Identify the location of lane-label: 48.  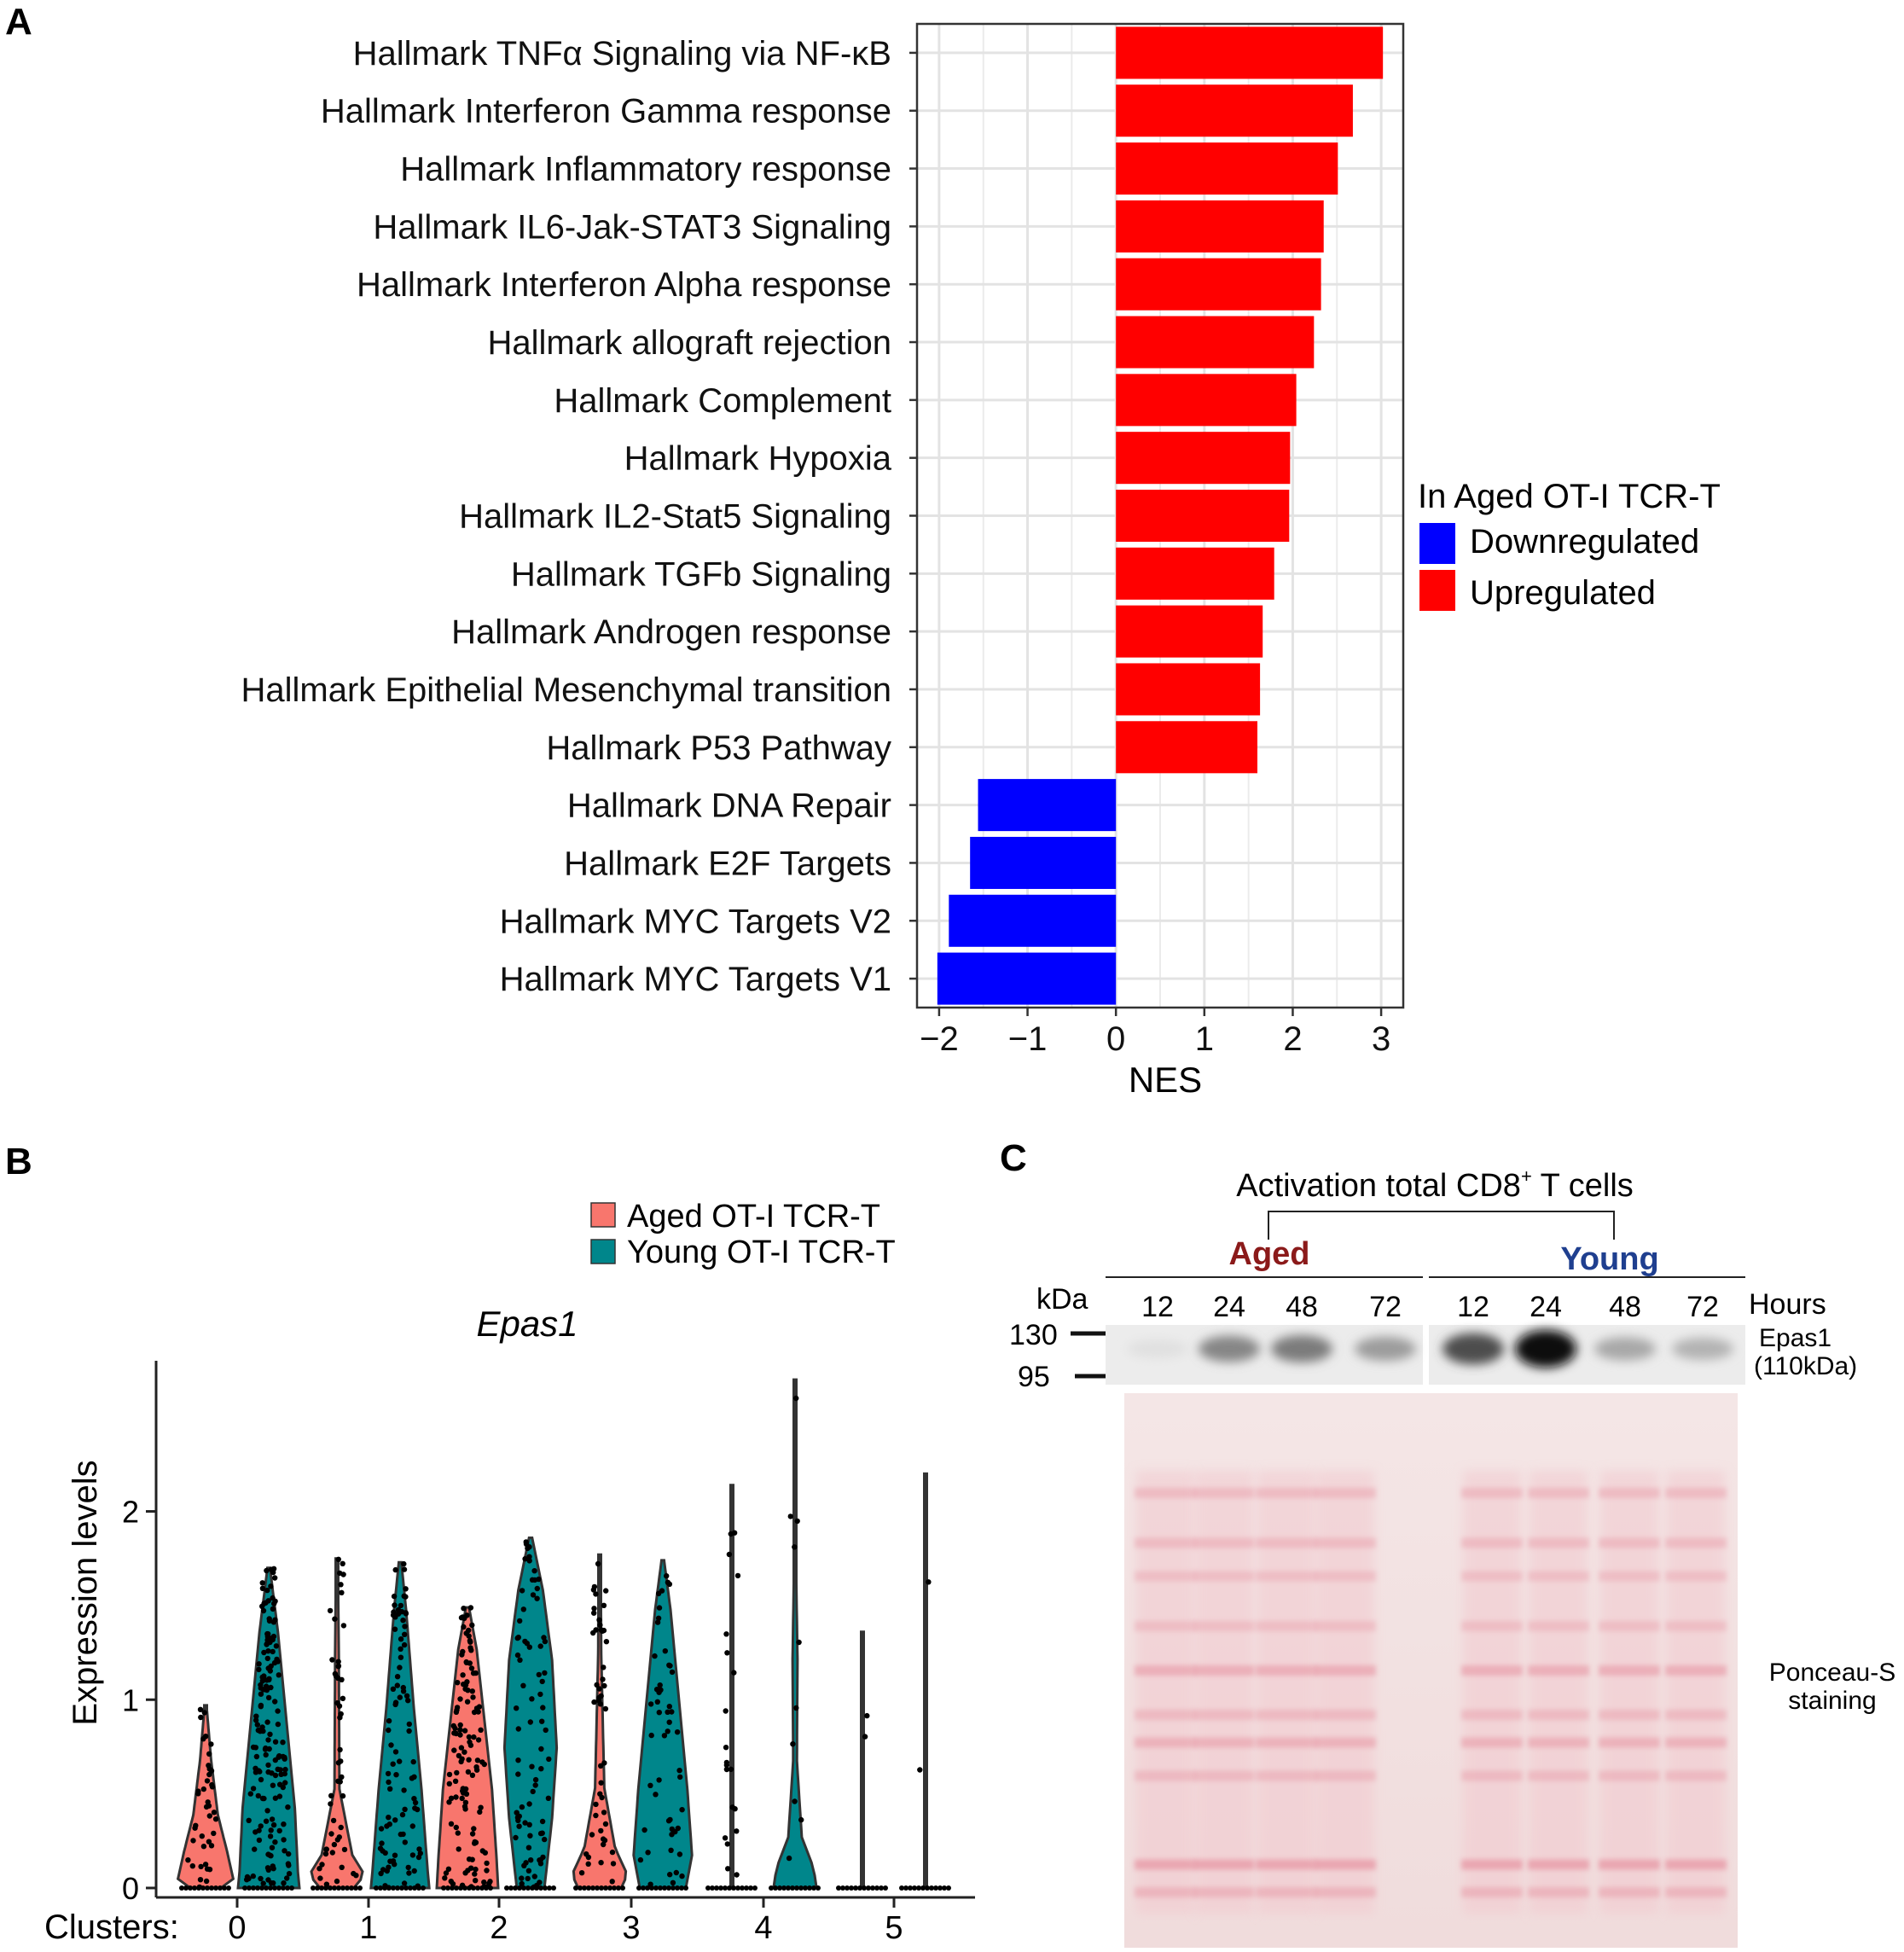
(1302, 1307).